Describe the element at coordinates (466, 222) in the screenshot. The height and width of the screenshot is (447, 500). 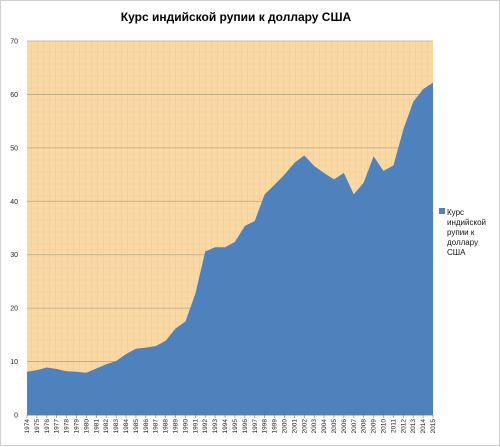
I see `legend-label-line: индийской` at that location.